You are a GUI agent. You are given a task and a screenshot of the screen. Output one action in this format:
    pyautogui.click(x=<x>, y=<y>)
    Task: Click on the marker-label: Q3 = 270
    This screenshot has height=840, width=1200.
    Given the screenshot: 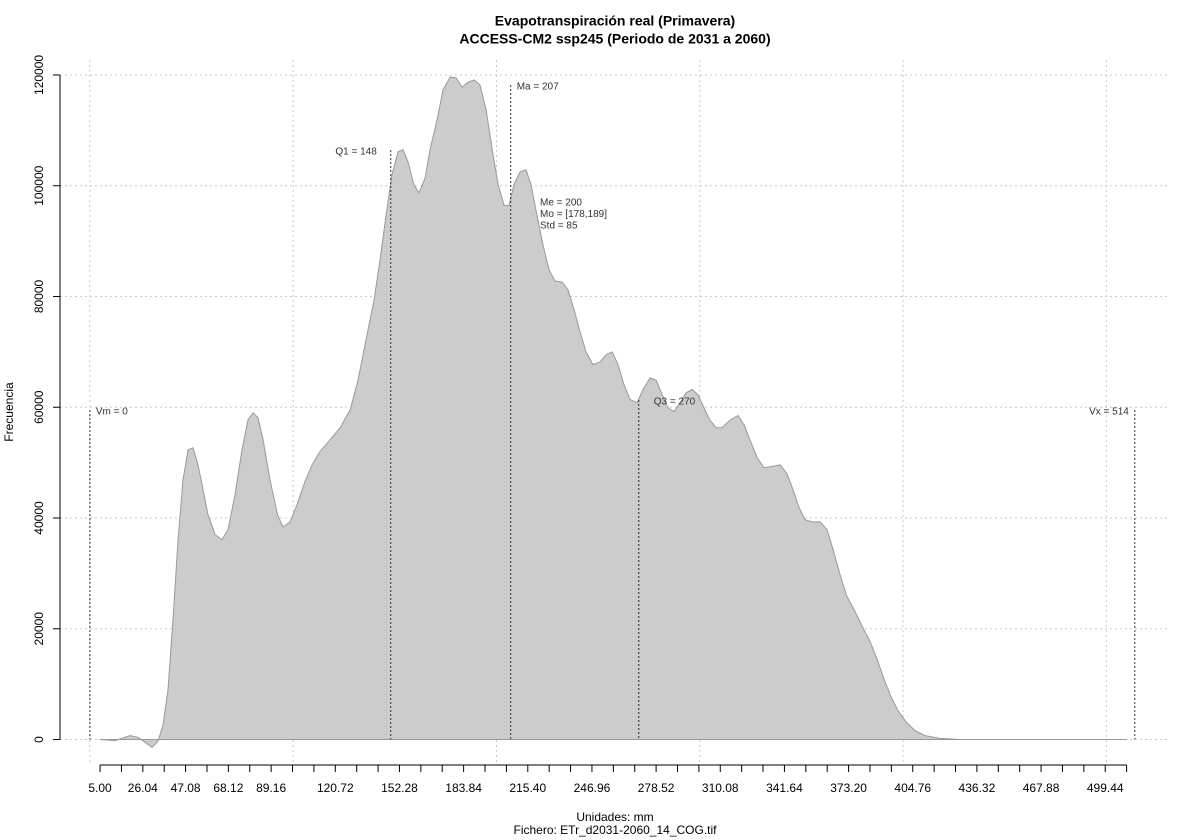 What is the action you would take?
    pyautogui.click(x=675, y=402)
    